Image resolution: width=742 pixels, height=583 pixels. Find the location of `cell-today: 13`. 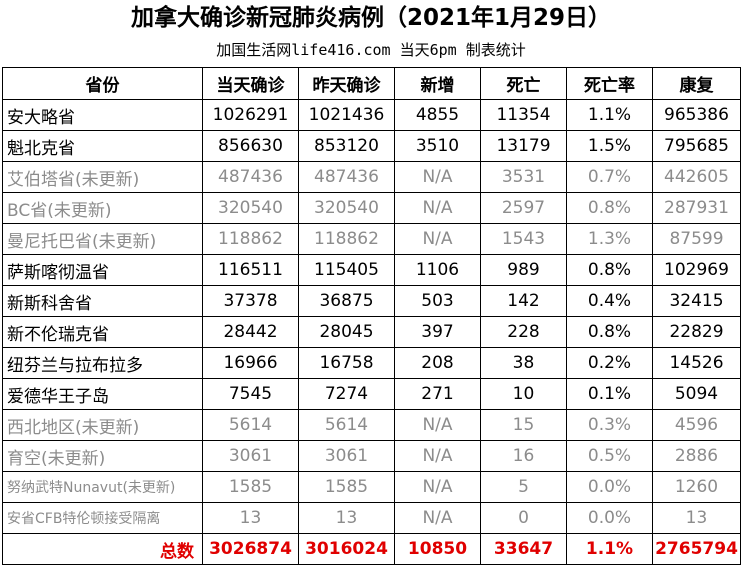

cell-today: 13 is located at coordinates (250, 518).